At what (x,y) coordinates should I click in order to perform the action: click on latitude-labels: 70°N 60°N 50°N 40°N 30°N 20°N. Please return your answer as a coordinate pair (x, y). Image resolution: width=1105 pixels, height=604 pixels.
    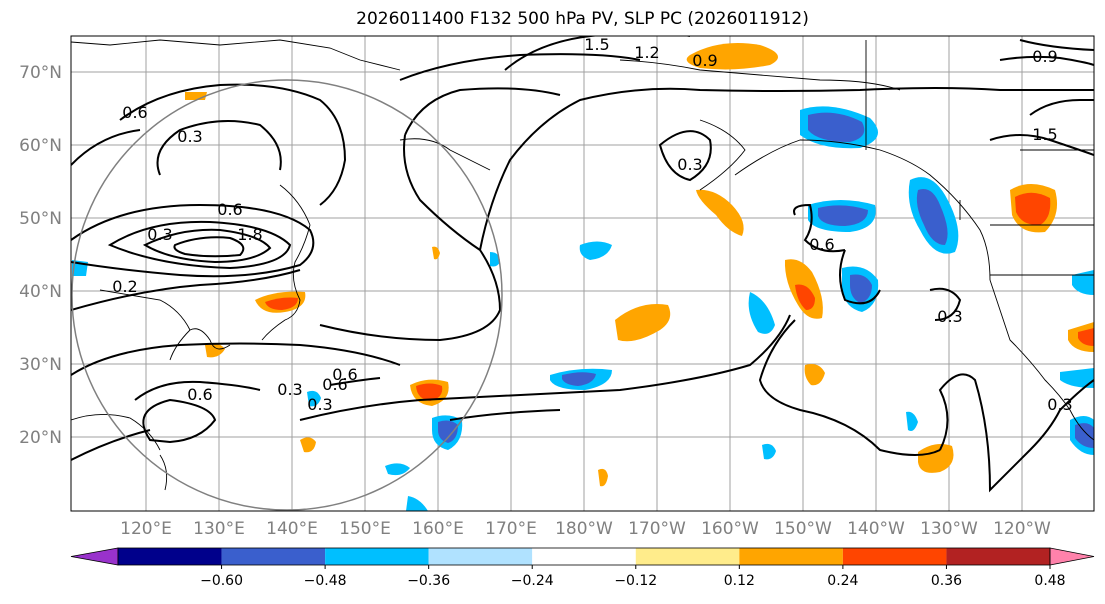
    Looking at the image, I should click on (40, 255).